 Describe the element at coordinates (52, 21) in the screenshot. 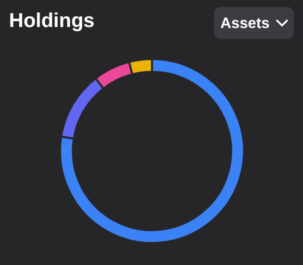

I see `chart-title: Holdings` at that location.